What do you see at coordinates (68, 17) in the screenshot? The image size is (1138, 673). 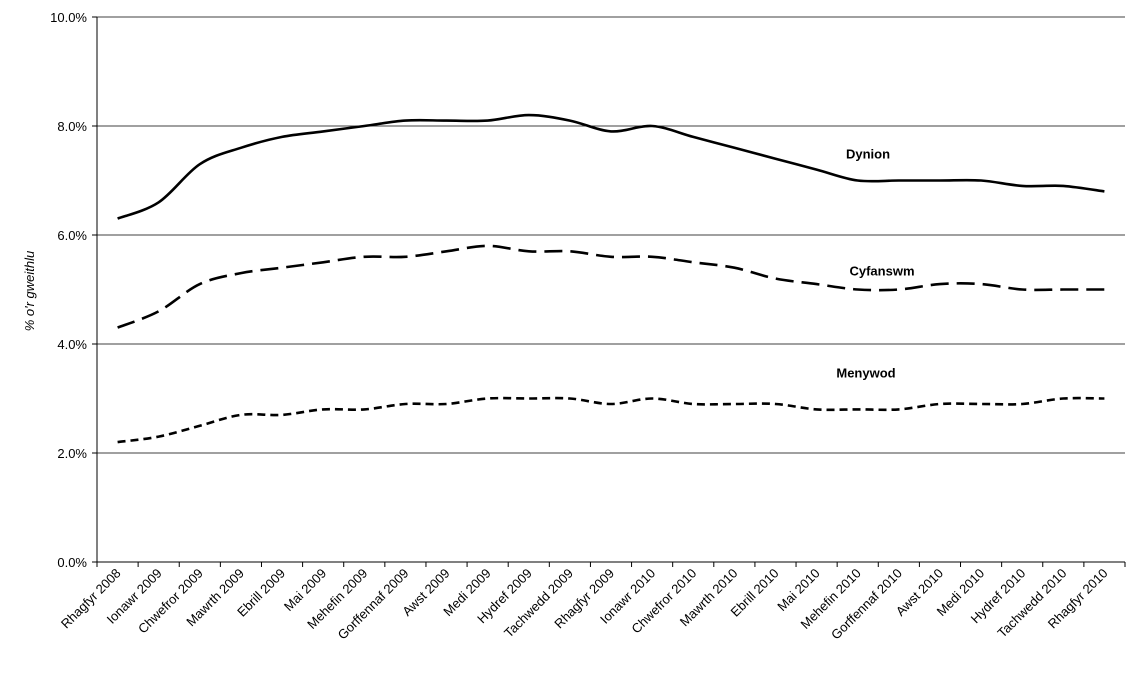 I see `y-tick-label: 10.0%` at bounding box center [68, 17].